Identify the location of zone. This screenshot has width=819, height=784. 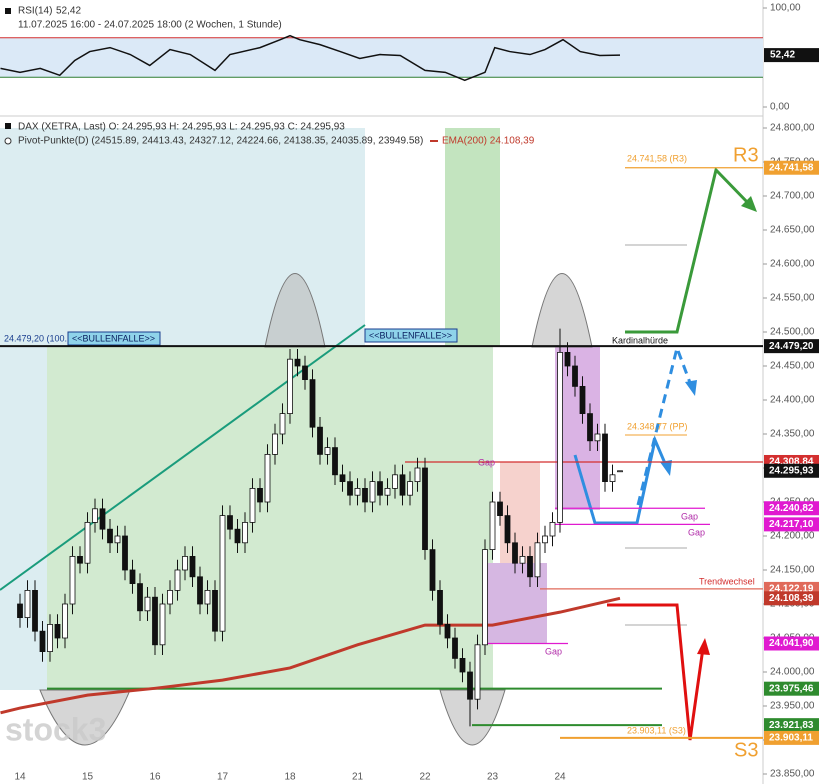
(472, 237).